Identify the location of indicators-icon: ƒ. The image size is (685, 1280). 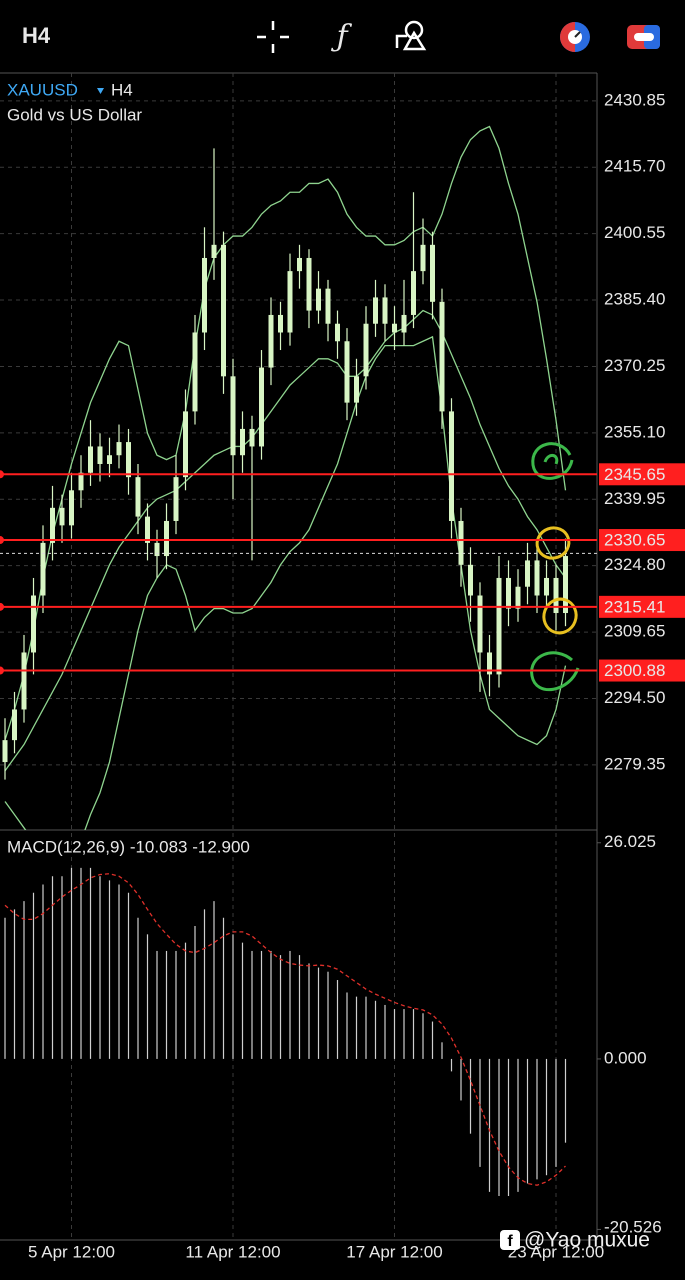
(341, 36).